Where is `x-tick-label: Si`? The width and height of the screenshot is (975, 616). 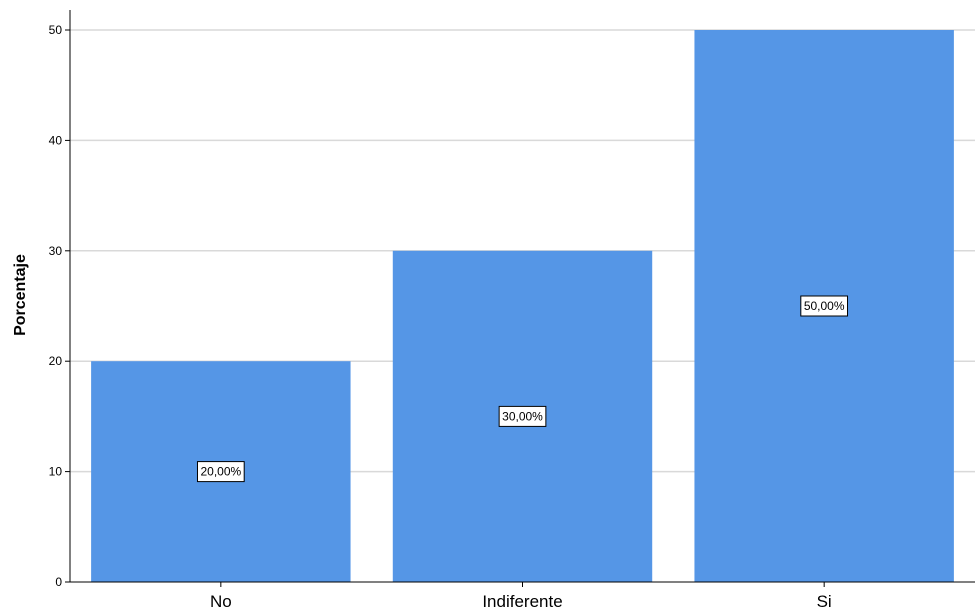 x-tick-label: Si is located at coordinates (824, 601).